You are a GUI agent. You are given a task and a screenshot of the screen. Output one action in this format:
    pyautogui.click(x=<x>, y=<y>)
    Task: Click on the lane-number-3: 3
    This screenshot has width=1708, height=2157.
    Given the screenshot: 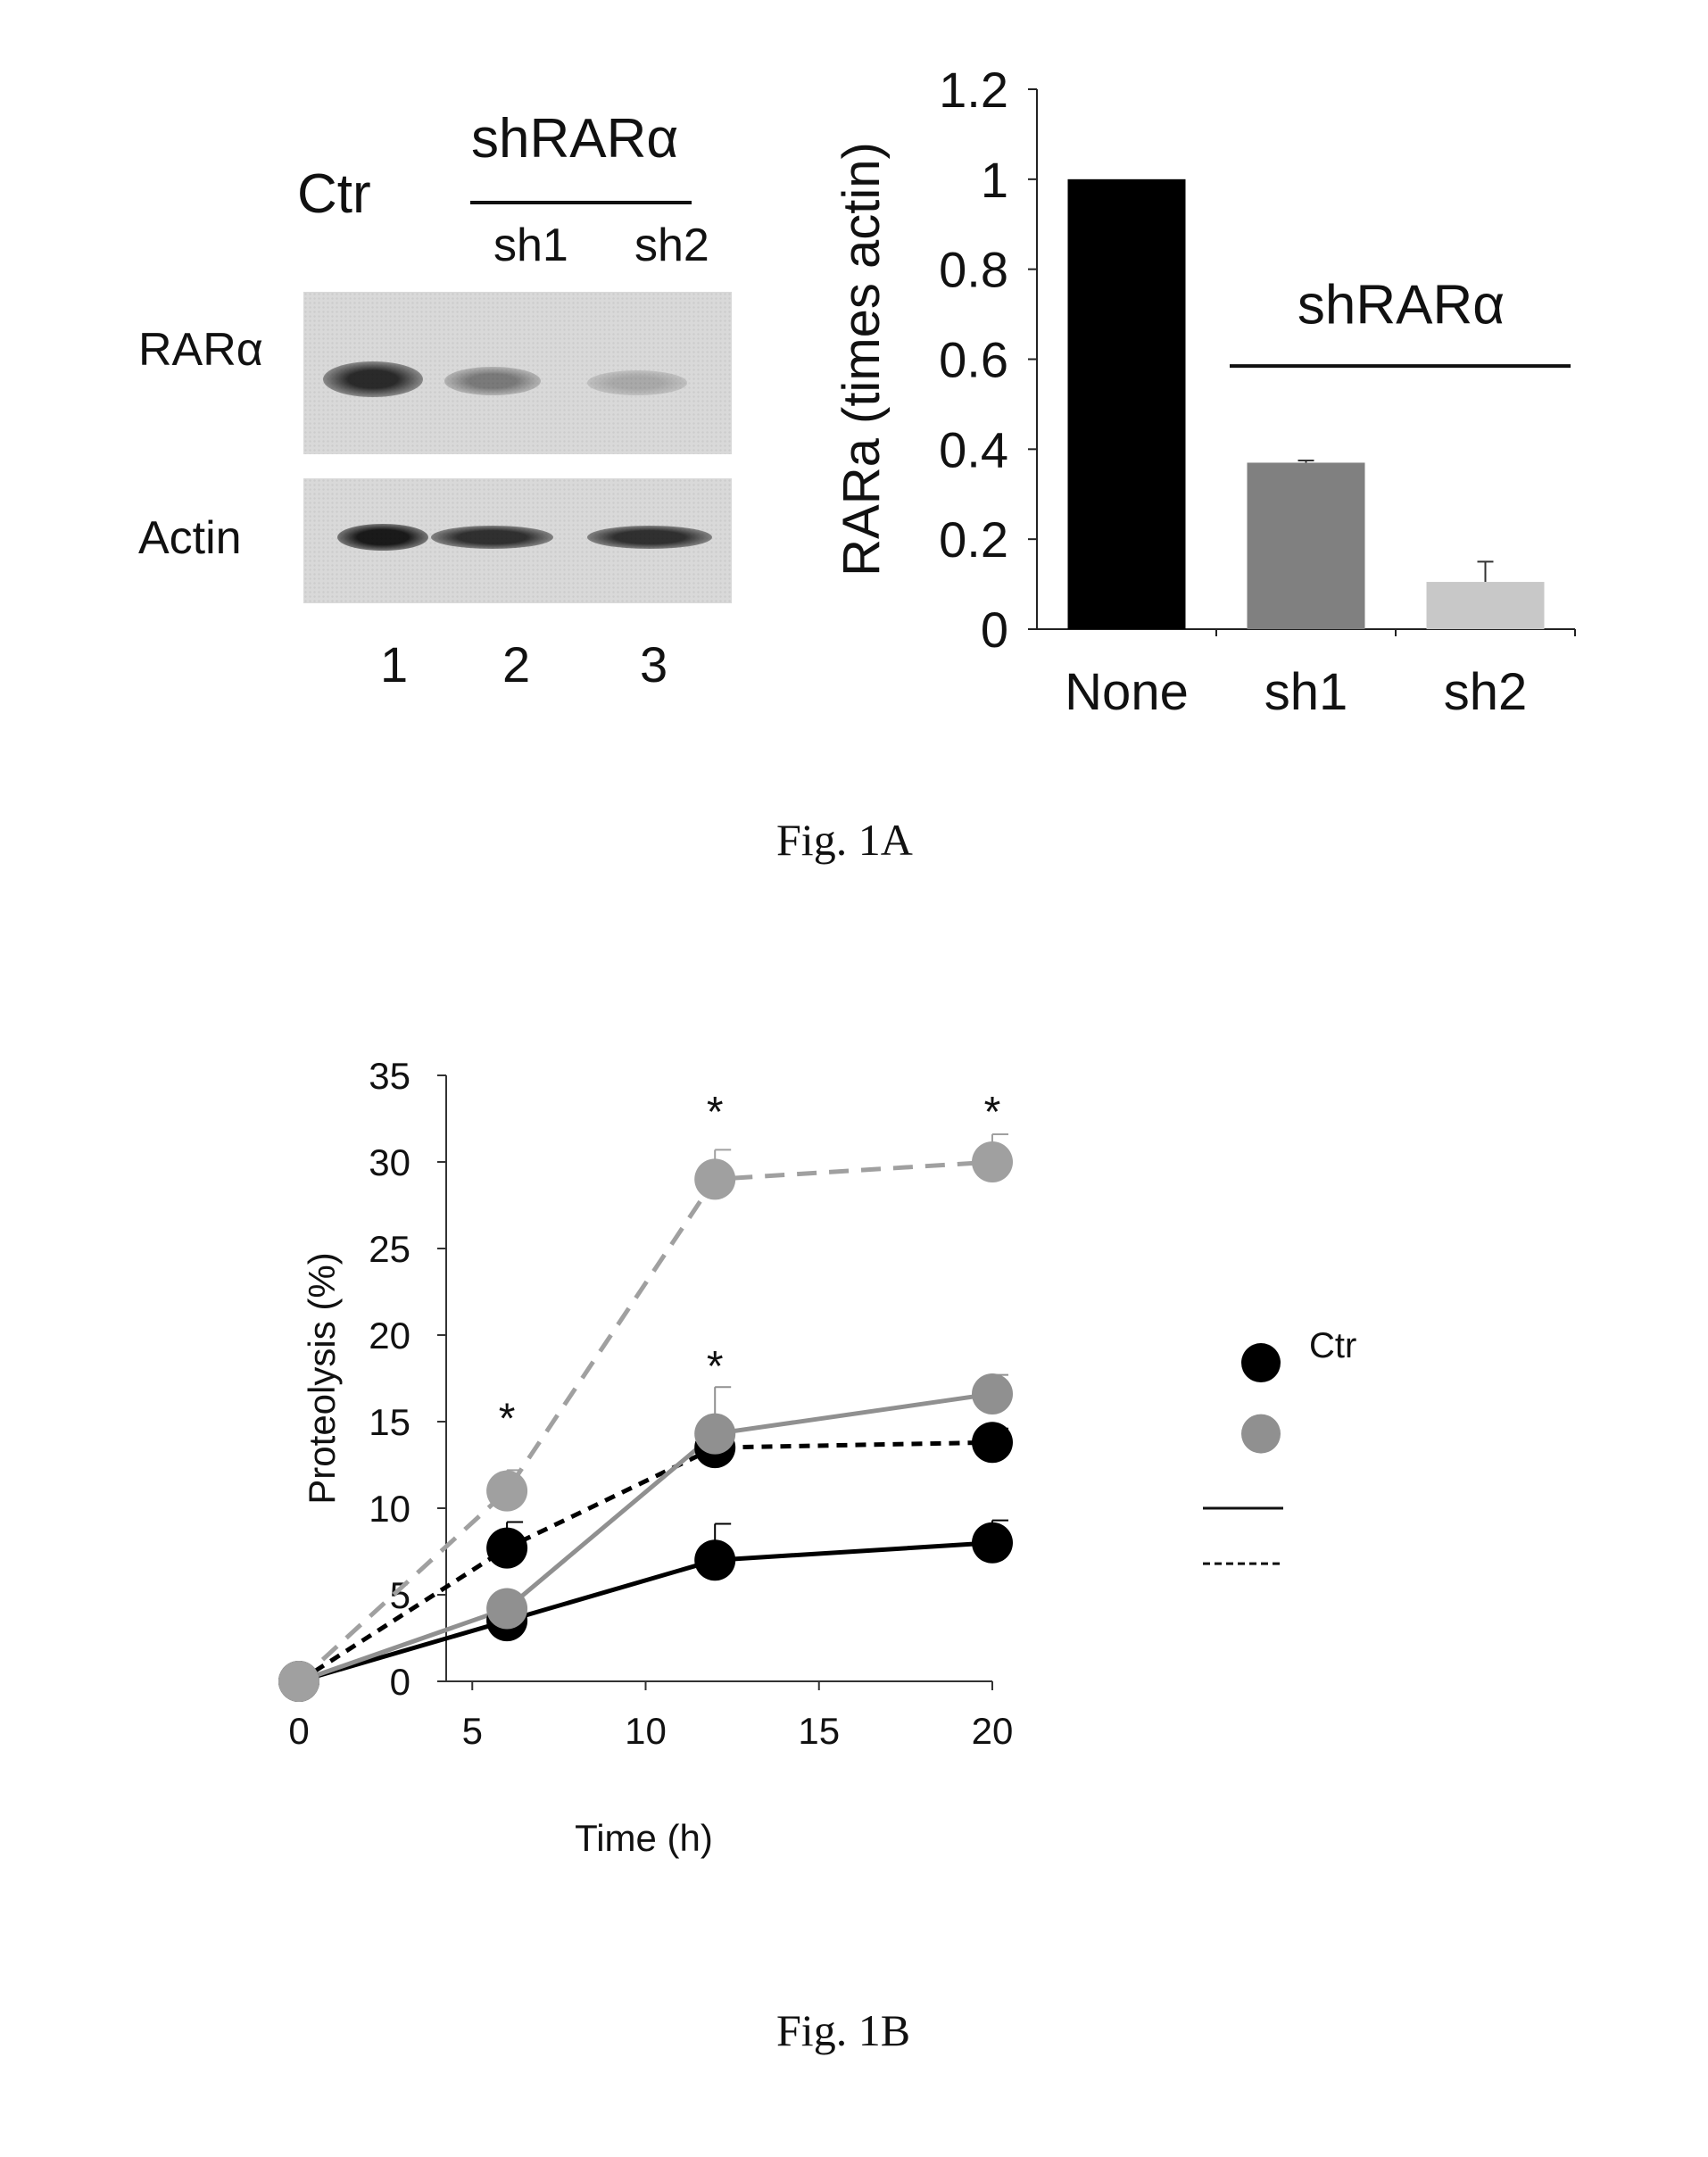 What is the action you would take?
    pyautogui.click(x=653, y=664)
    